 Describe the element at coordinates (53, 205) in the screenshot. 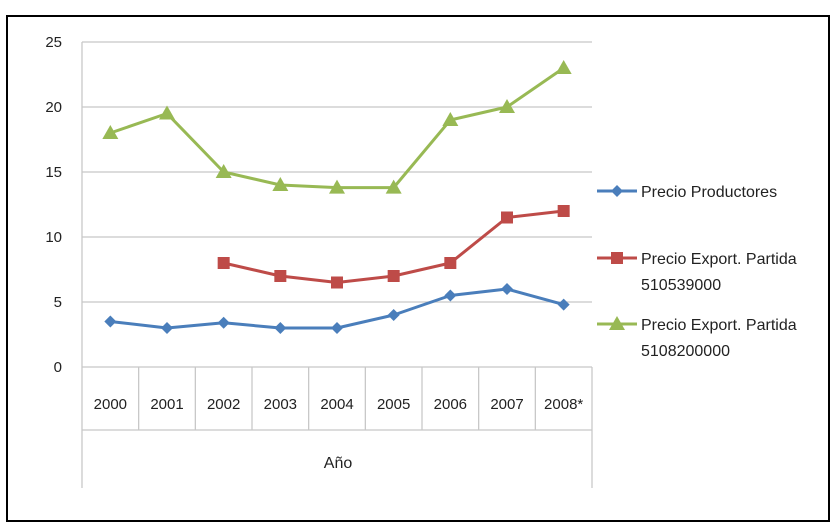

I see `y-axis-ticks: 0 5 10 15 20 25` at that location.